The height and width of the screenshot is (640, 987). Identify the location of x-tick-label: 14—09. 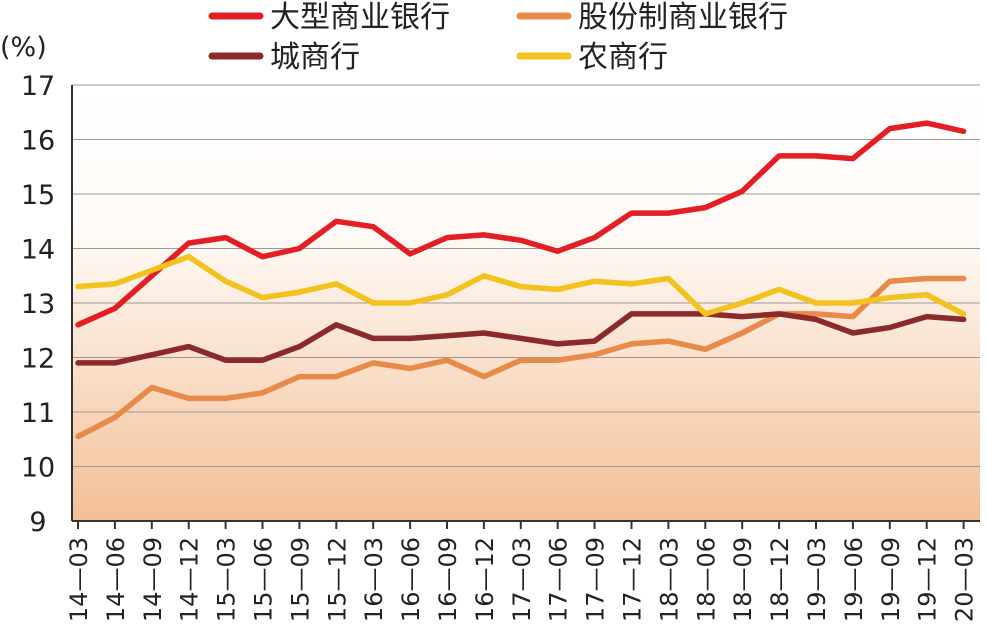
(153, 579).